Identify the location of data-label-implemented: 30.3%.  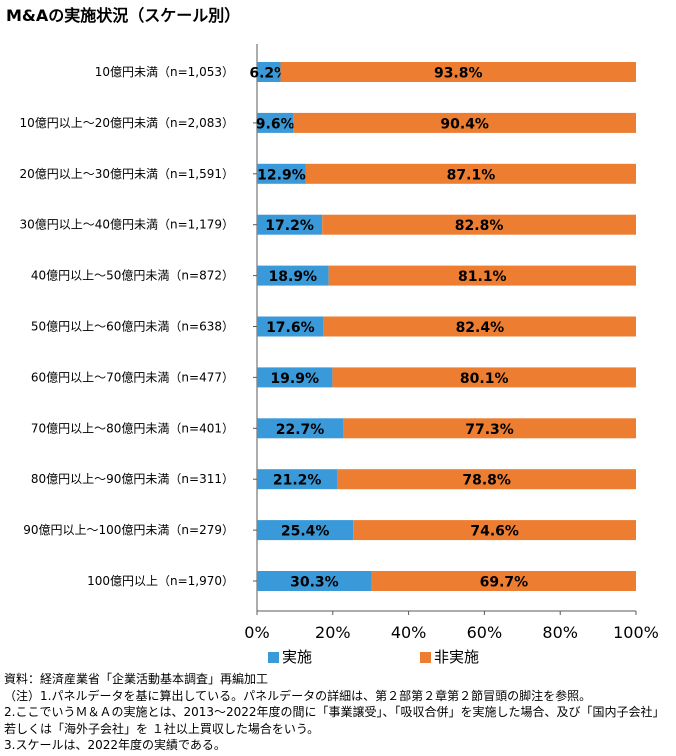
(314, 583).